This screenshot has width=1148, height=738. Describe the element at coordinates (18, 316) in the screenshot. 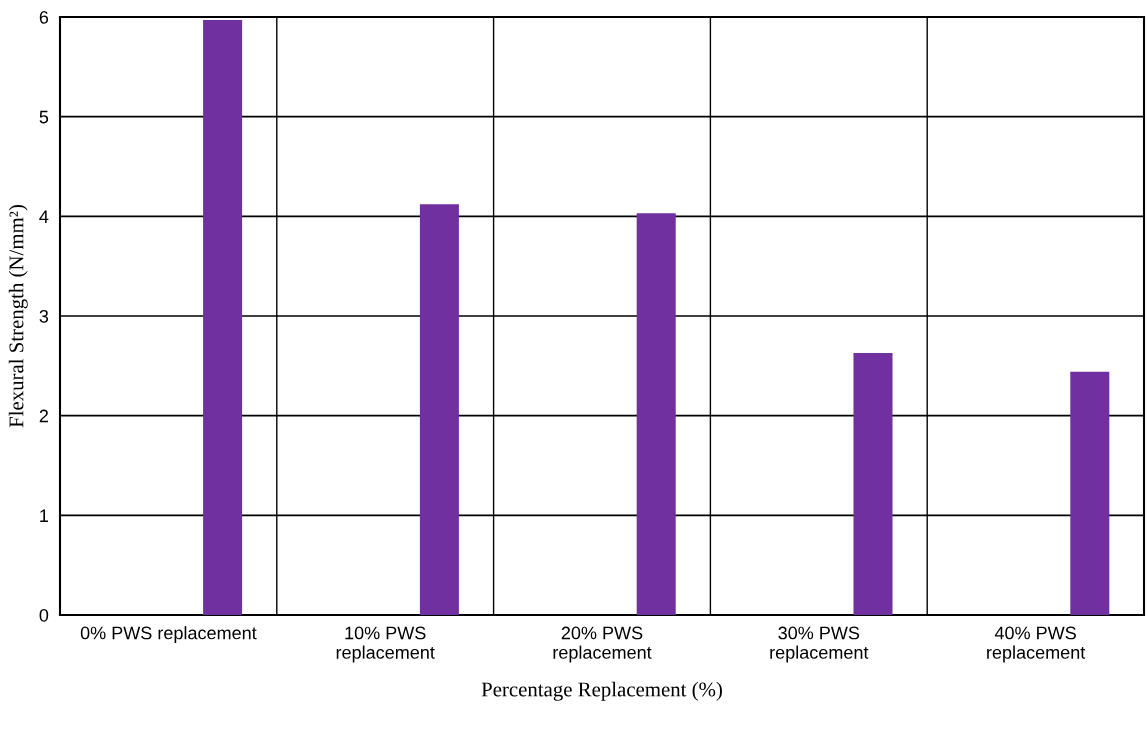

I see `y-axis-title: Flexural Strength (N/mm²)` at that location.